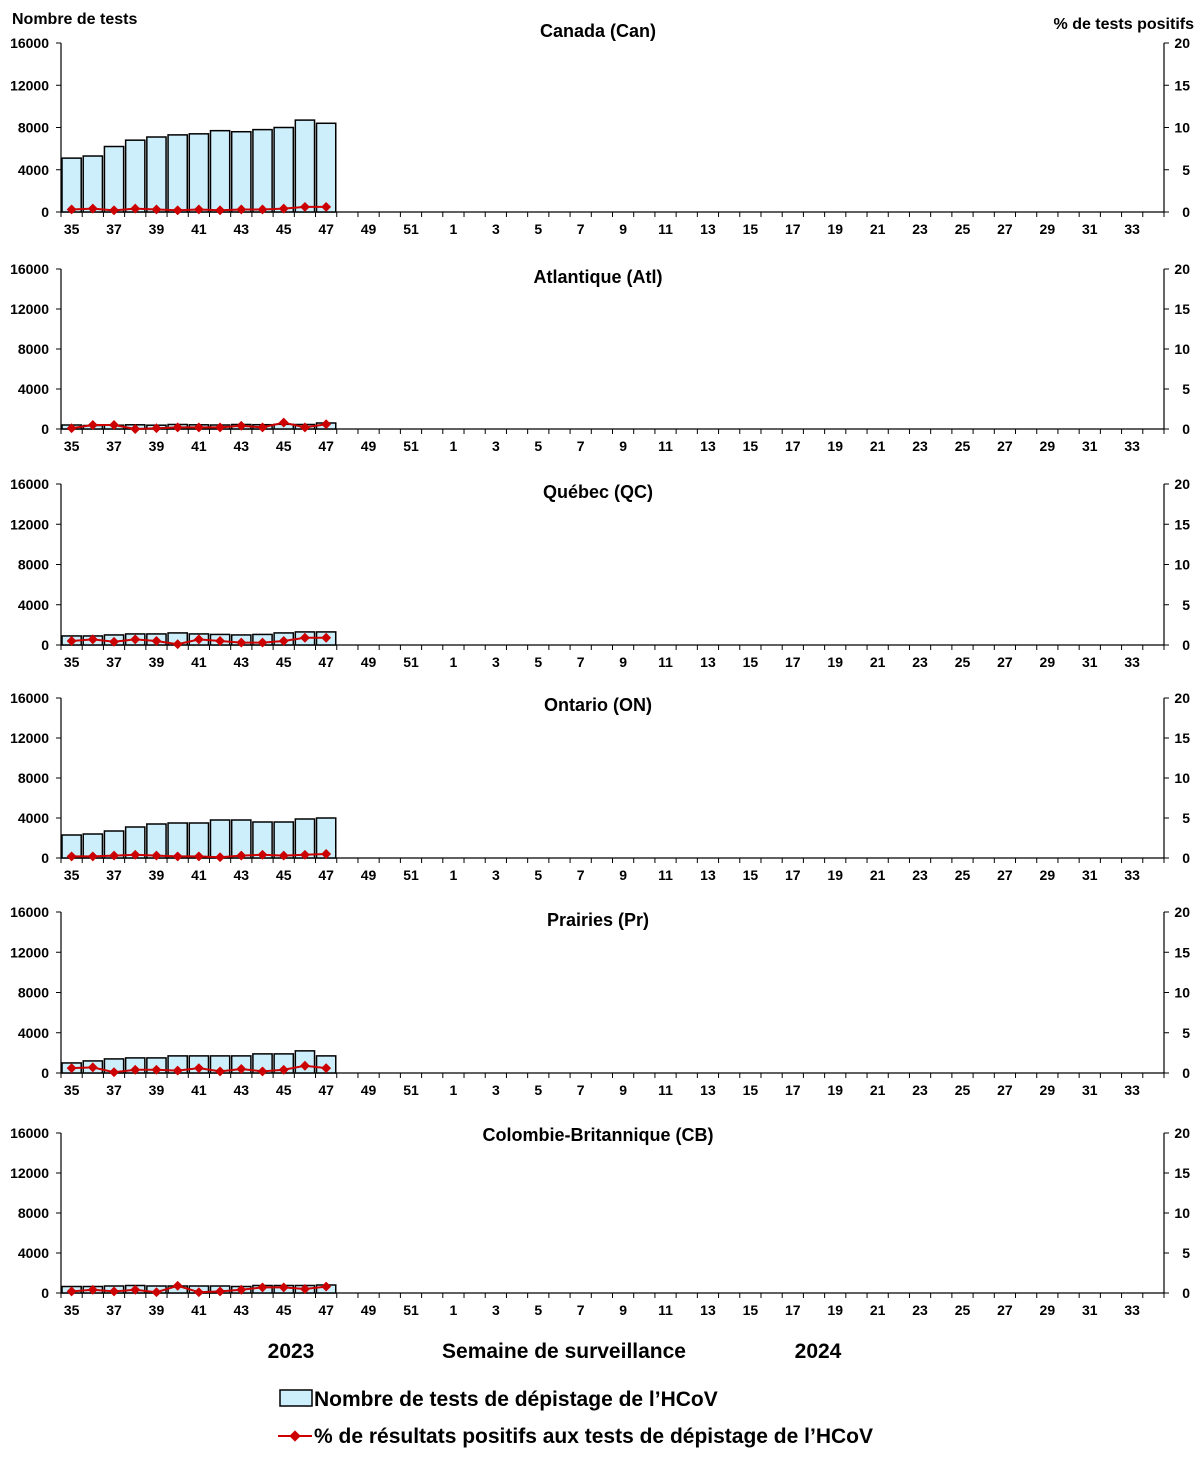 The height and width of the screenshot is (1466, 1200). I want to click on panel-title: Québec (QC), so click(598, 492).